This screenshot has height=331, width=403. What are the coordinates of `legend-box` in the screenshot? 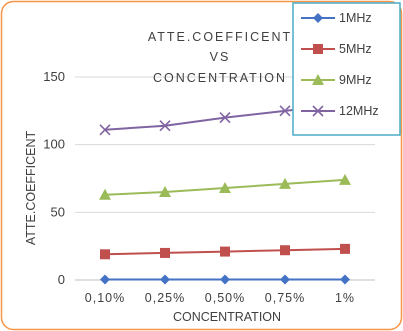 It's located at (346, 69).